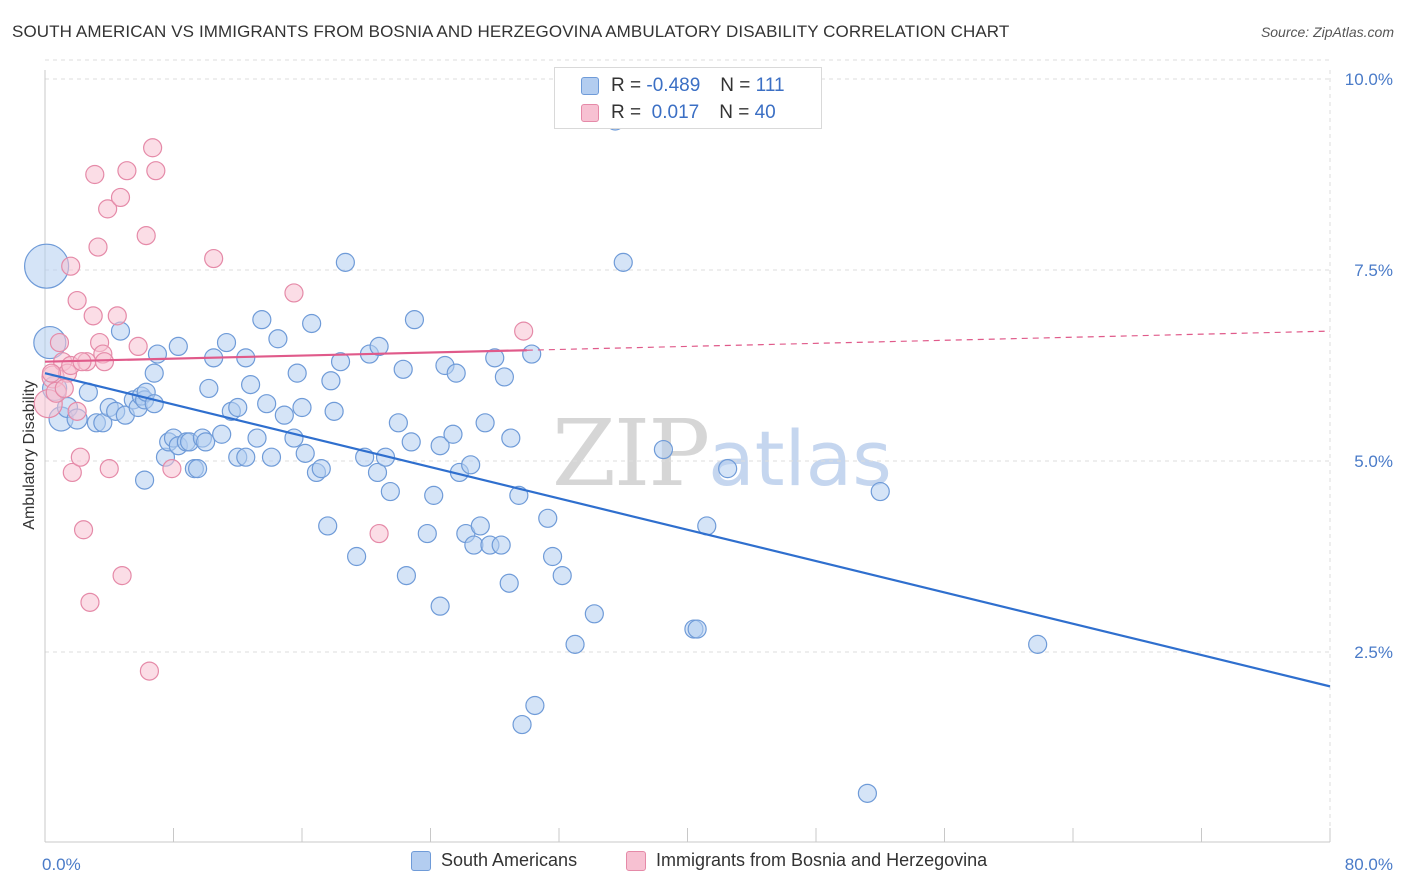  Describe the element at coordinates (590, 113) in the screenshot. I see `stats-swatch-pink` at that location.